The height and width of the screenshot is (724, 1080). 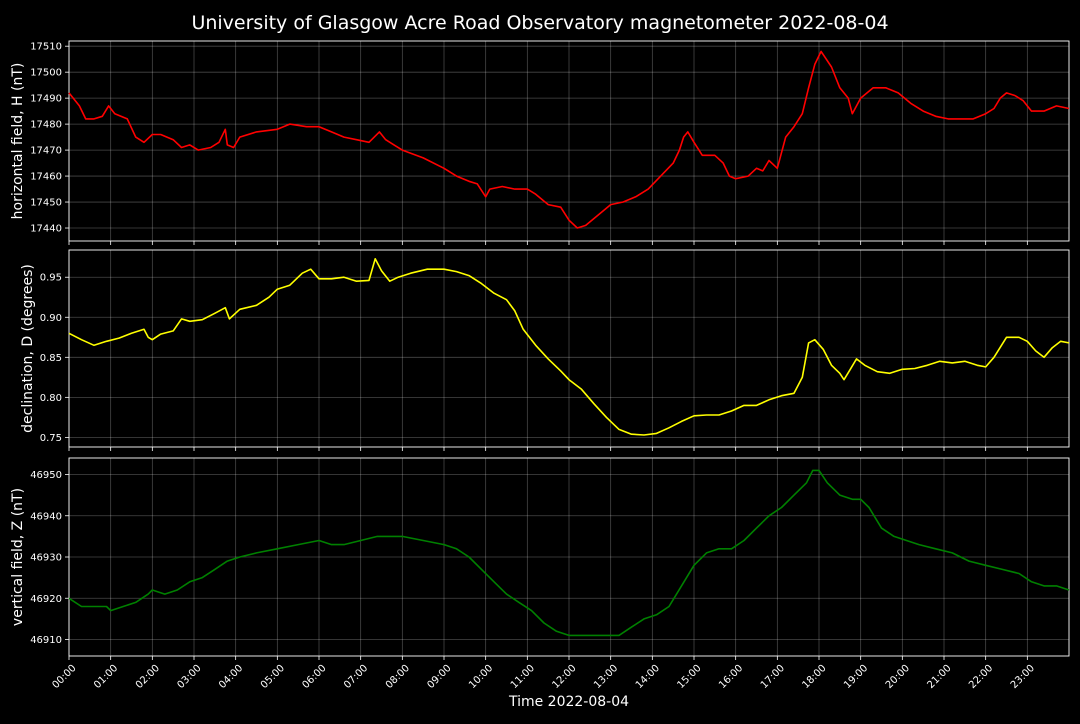 I want to click on y-tick-label: 17440, so click(x=46, y=229).